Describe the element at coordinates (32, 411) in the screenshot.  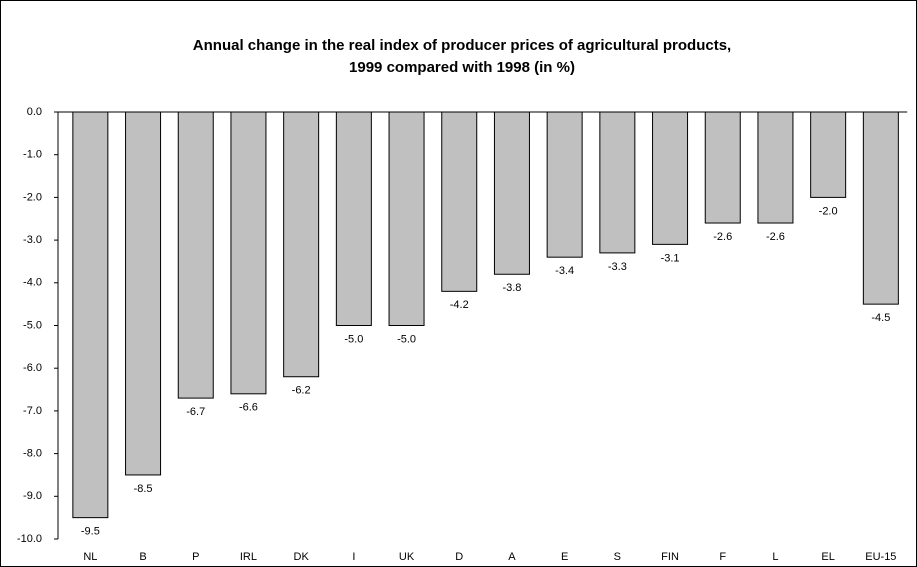
I see `y-tick-label: -7.0` at that location.